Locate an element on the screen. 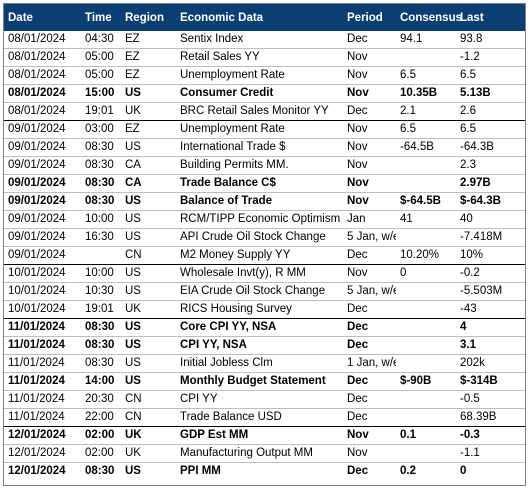 The width and height of the screenshot is (532, 491). cell-consensus: $-64.5B is located at coordinates (426, 201).